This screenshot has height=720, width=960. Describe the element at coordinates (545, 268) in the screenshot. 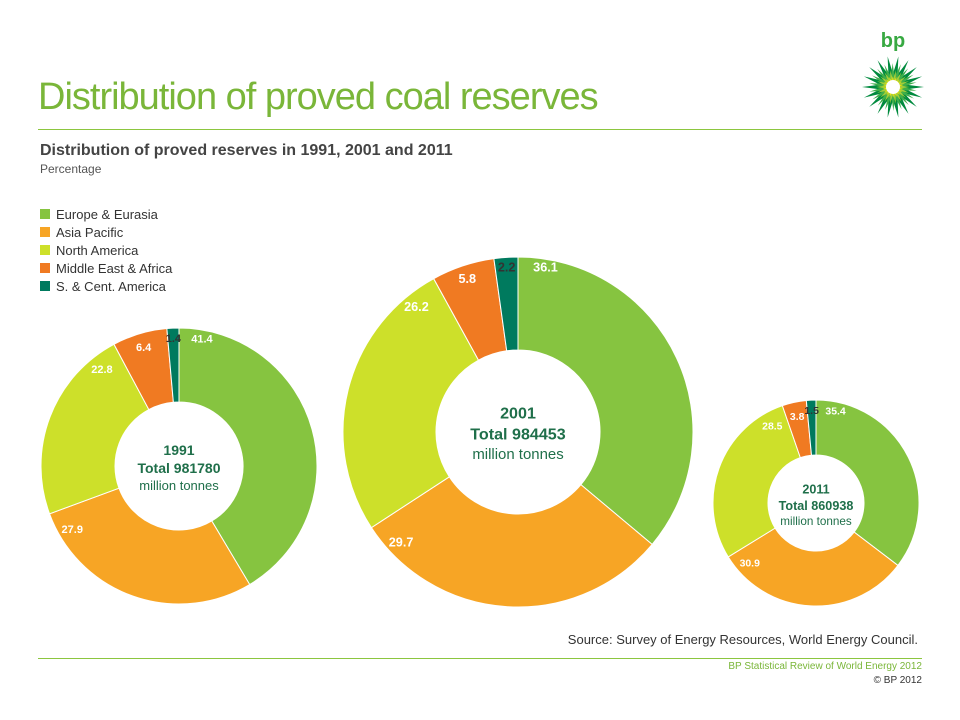

I see `data-label-europe-eurasia: 36.1` at that location.